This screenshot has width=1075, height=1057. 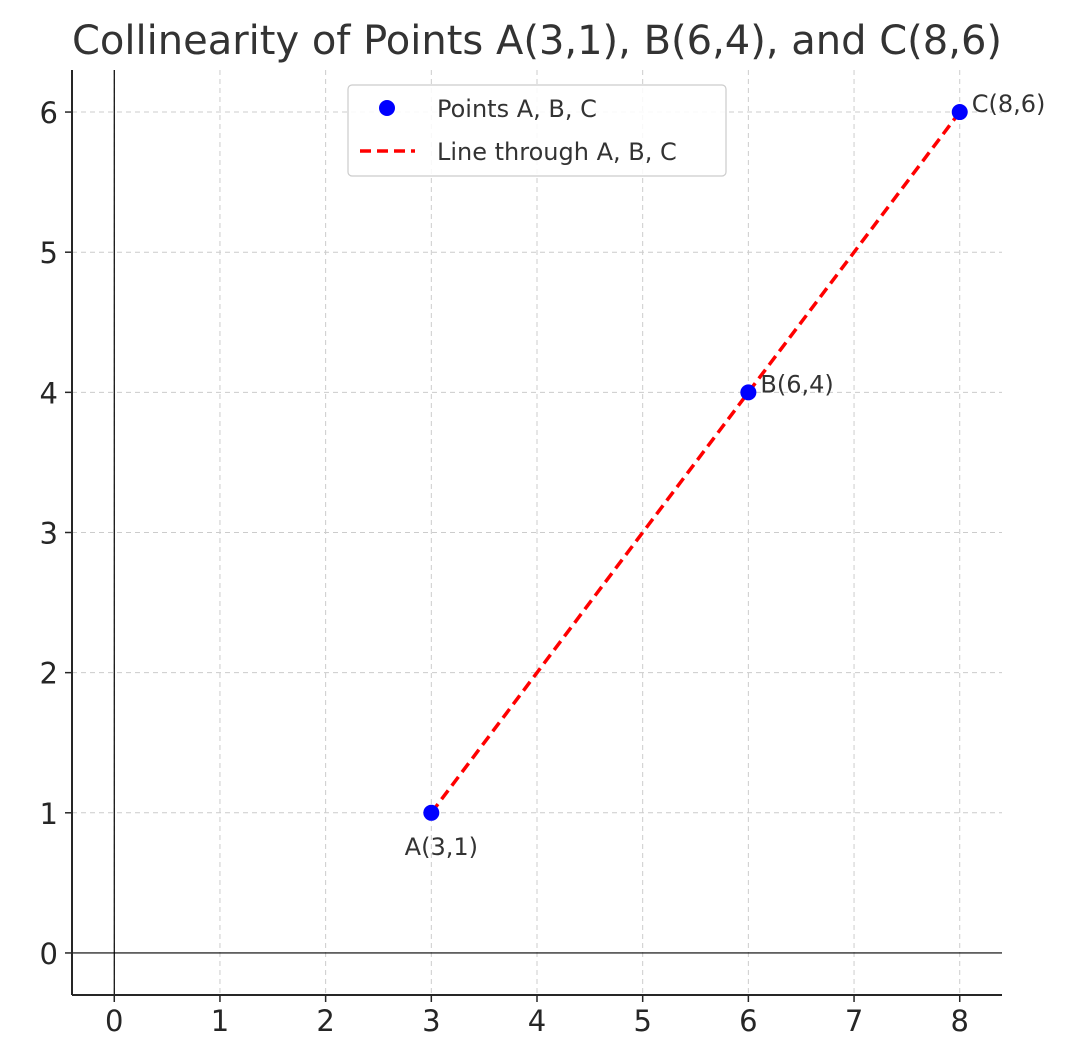 I want to click on legend-label: Line through A, B, C, so click(x=557, y=152).